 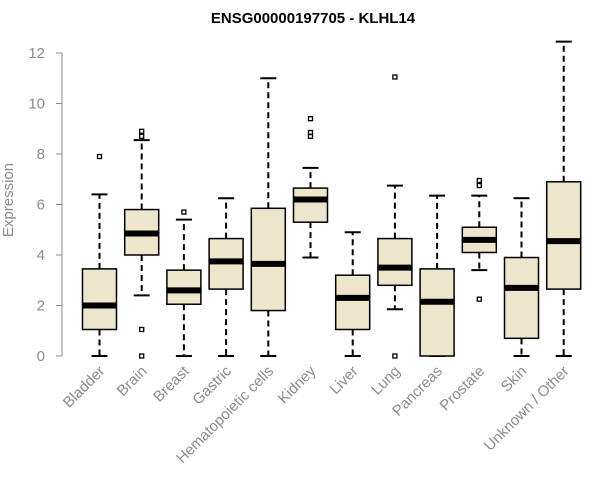 I want to click on y-tick-label: 10, so click(x=36, y=104).